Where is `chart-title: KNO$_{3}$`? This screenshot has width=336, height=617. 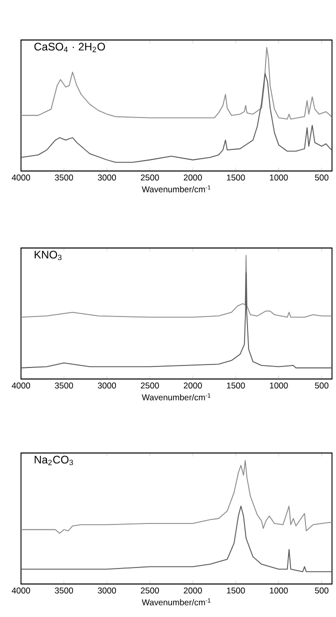 chart-title: KNO$_{3}$ is located at coordinates (48, 255).